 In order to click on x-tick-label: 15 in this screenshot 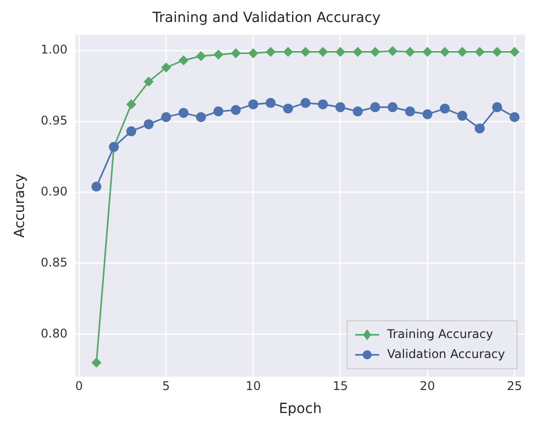, I will do `click(340, 386)`.